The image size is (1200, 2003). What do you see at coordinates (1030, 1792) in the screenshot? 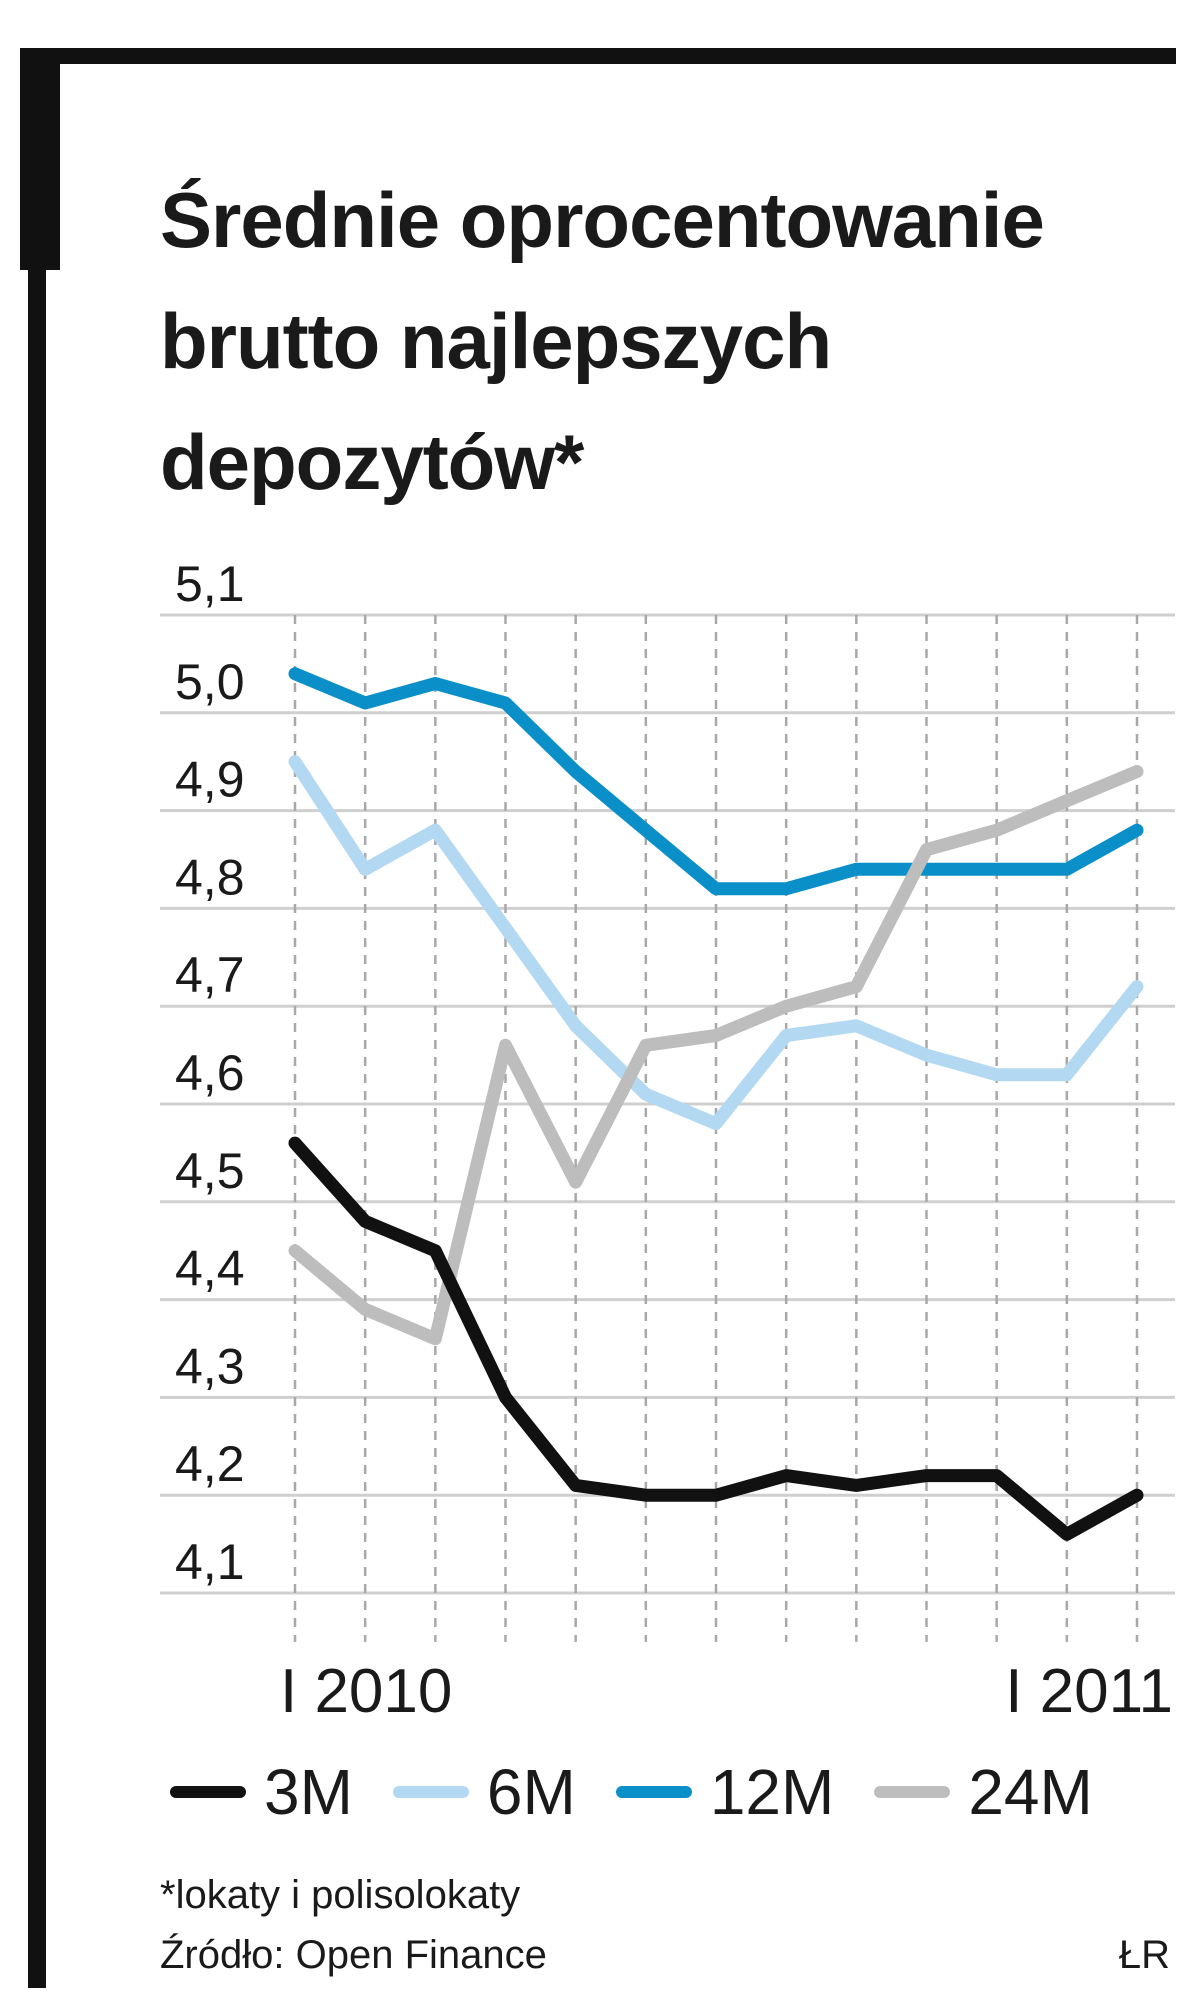
I see `legend-label-24m: 24M` at bounding box center [1030, 1792].